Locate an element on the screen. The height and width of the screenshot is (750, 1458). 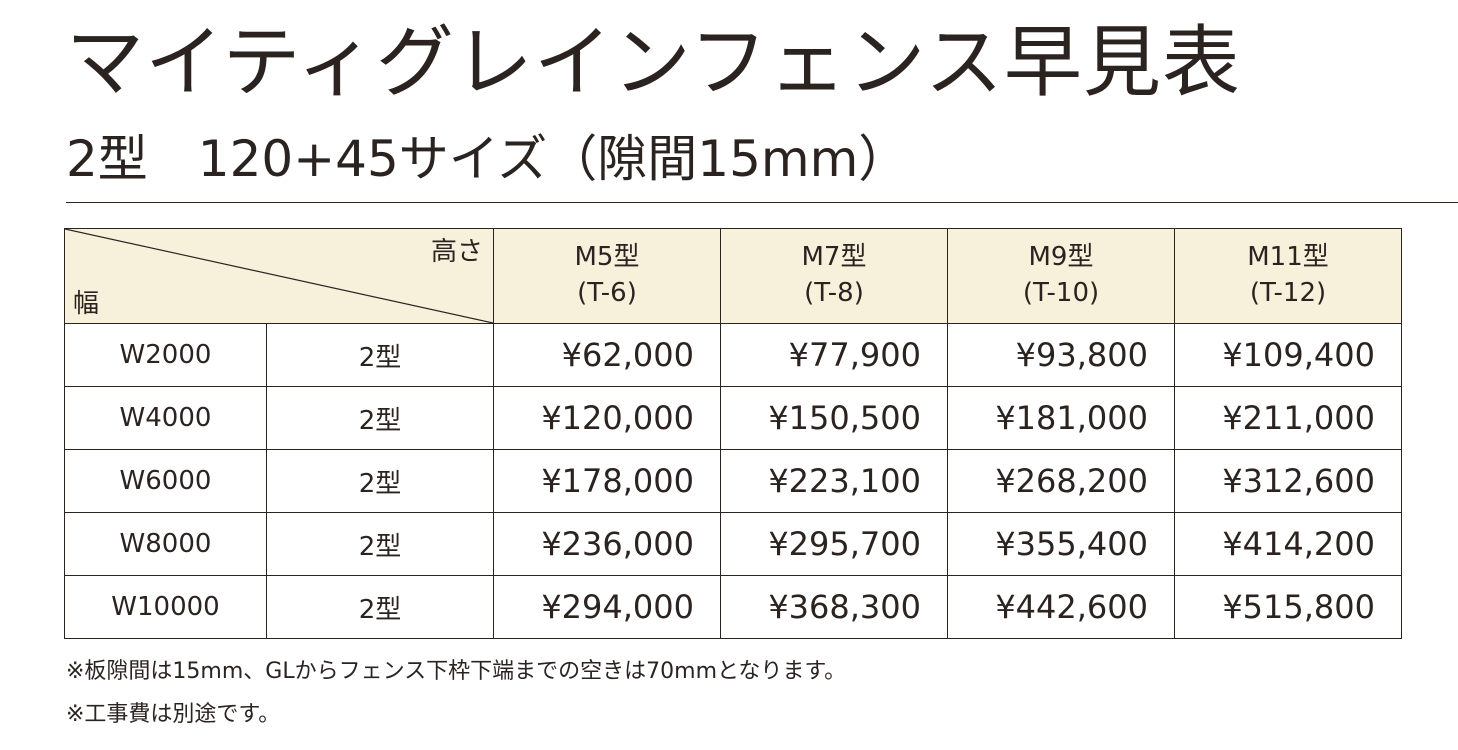
width-cell: W10000 is located at coordinates (165, 607).